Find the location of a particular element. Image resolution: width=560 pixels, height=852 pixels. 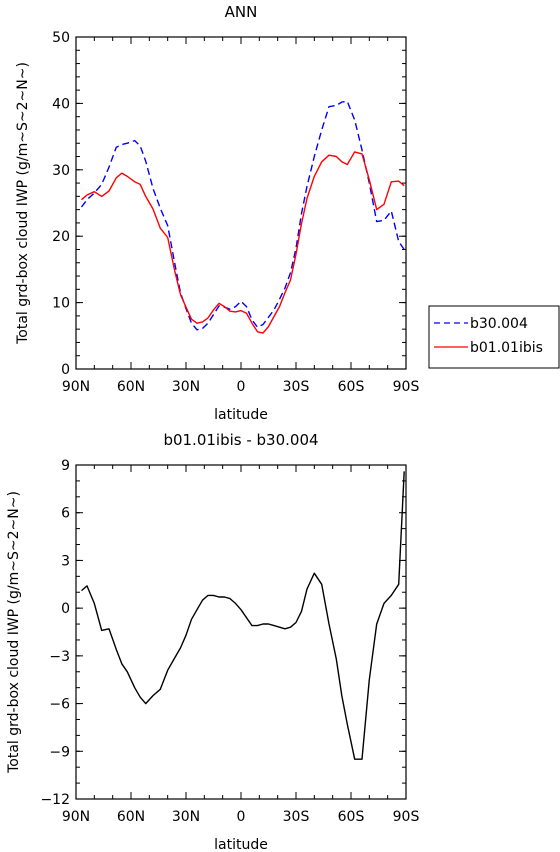

y-tick-label: −3 is located at coordinates (59, 657).